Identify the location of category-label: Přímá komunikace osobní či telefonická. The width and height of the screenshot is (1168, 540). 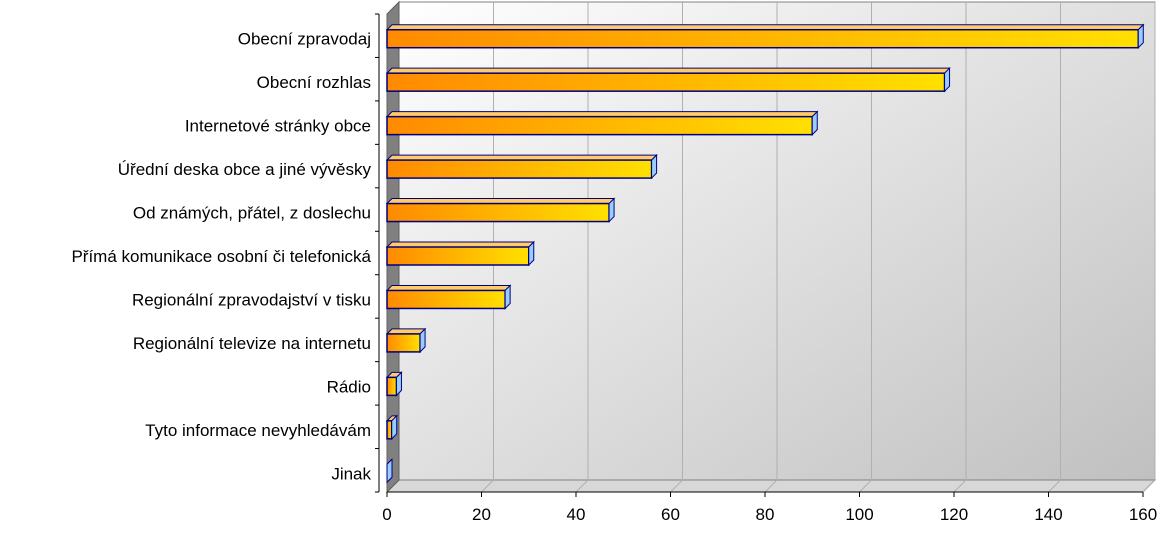
(221, 256).